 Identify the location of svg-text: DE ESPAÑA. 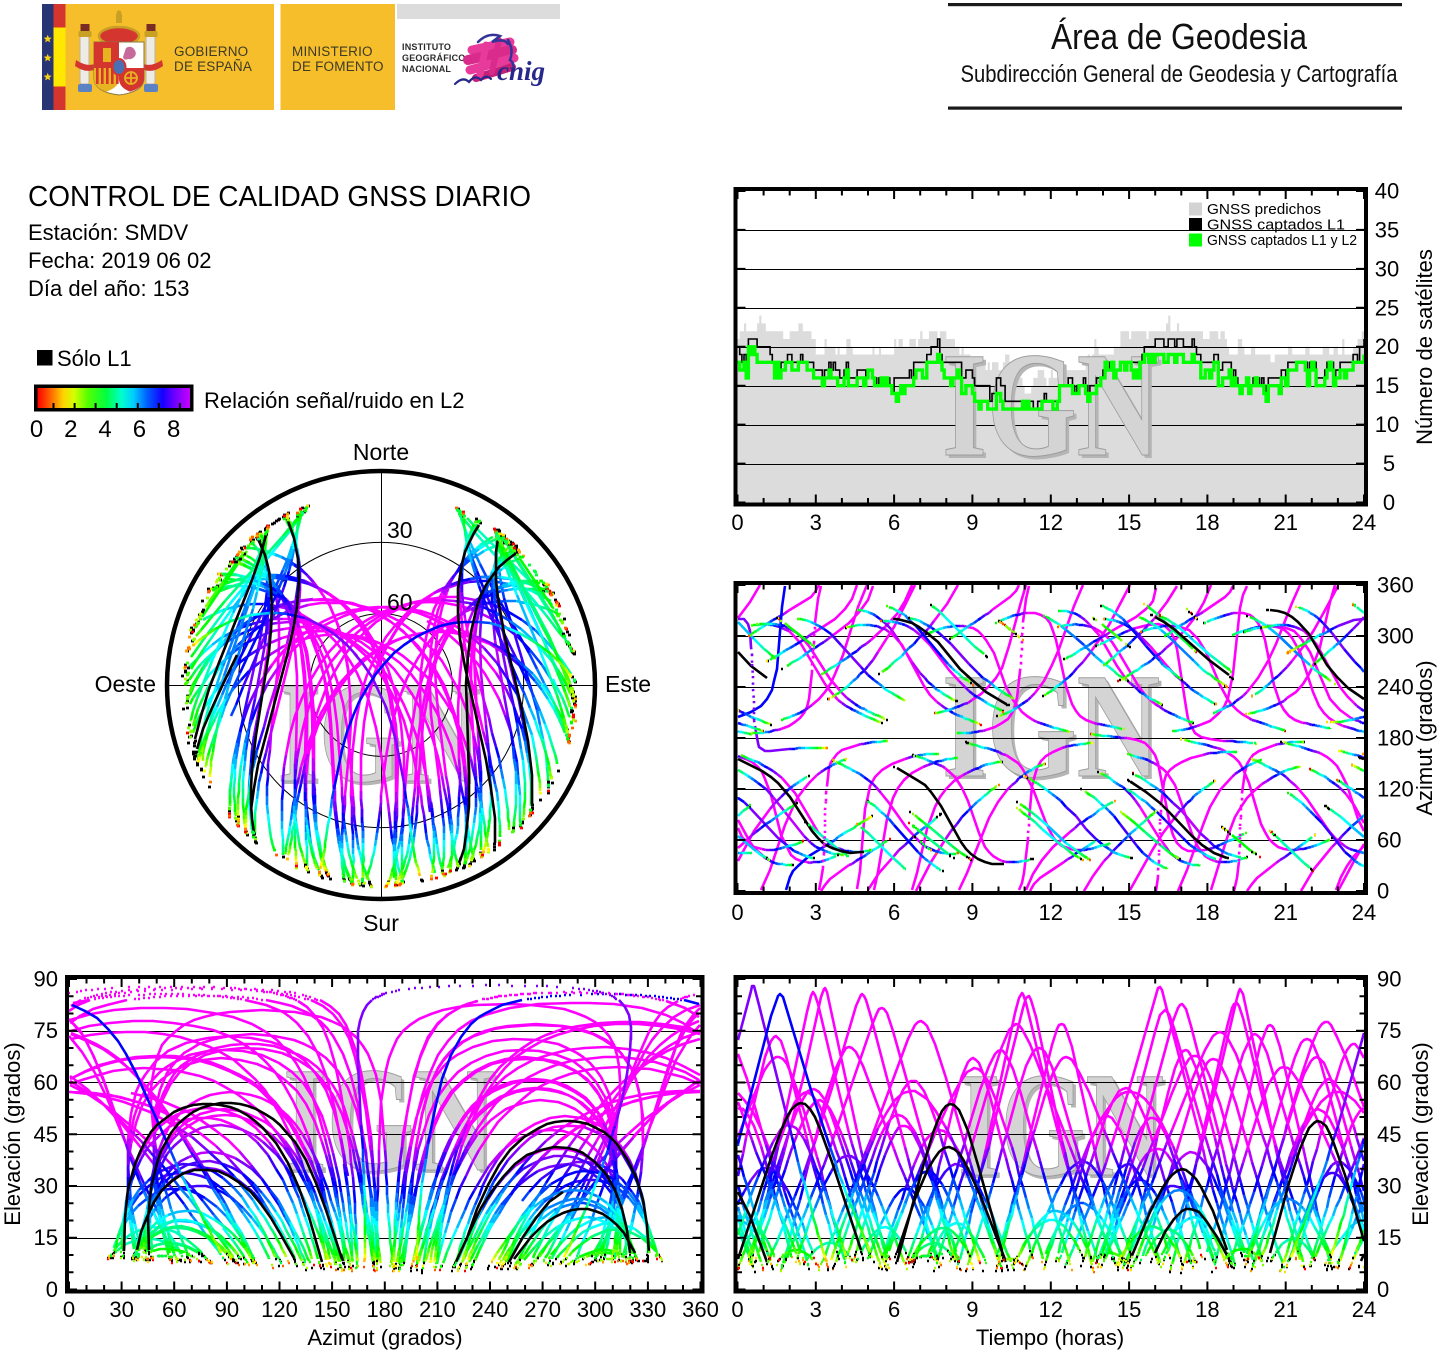
(213, 66).